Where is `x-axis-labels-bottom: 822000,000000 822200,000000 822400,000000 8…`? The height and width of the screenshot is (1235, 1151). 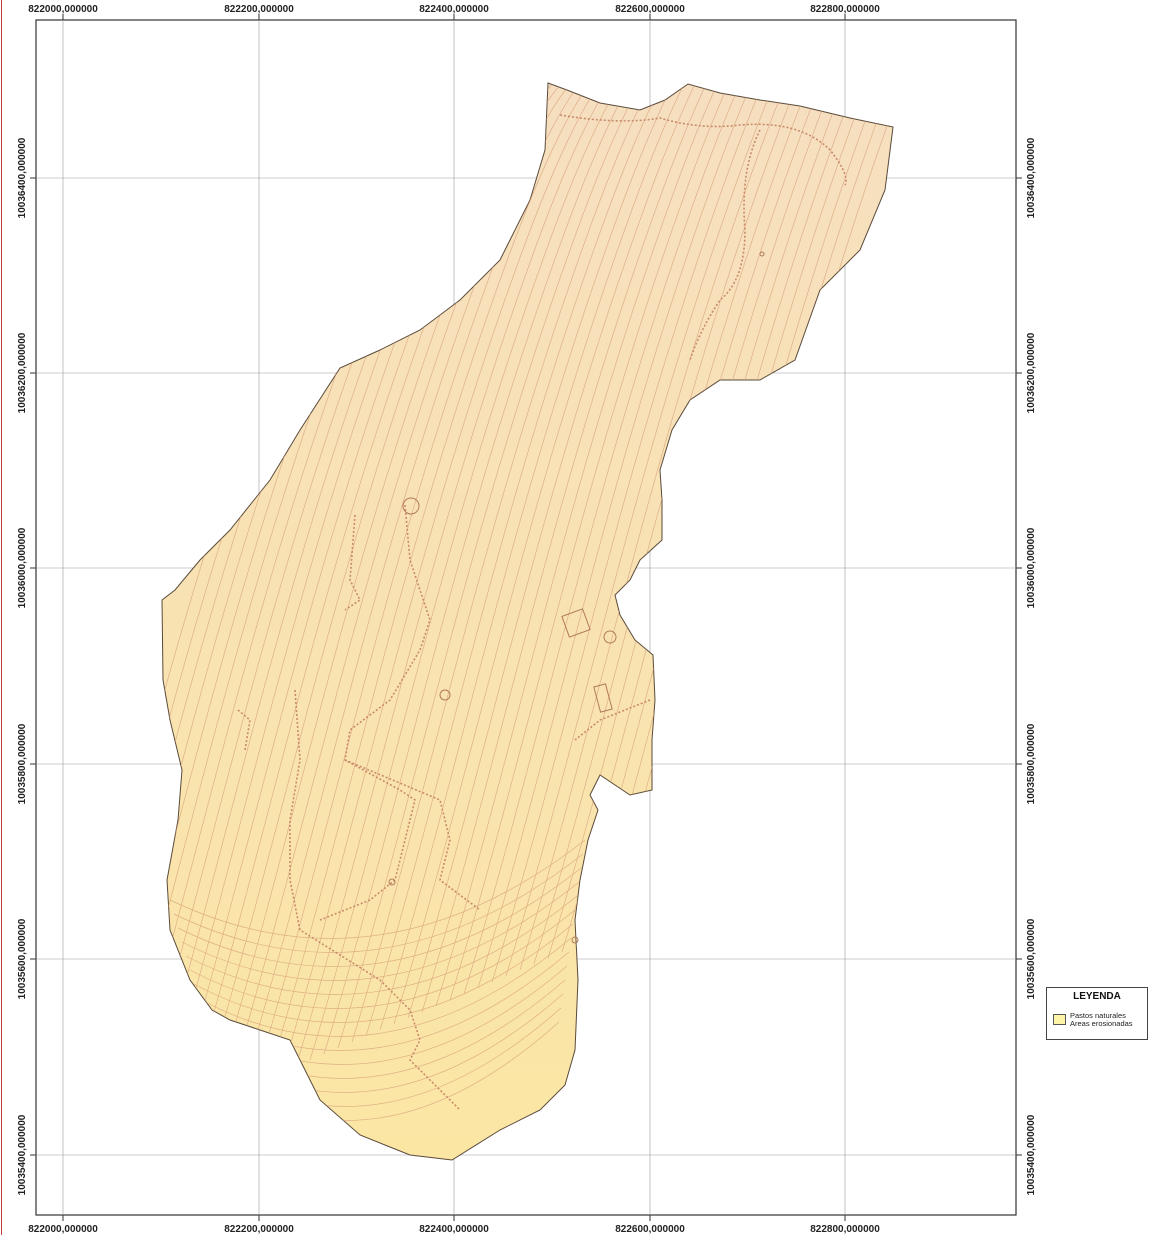 x-axis-labels-bottom: 822000,000000 822200,000000 822400,000000 8… is located at coordinates (454, 1229).